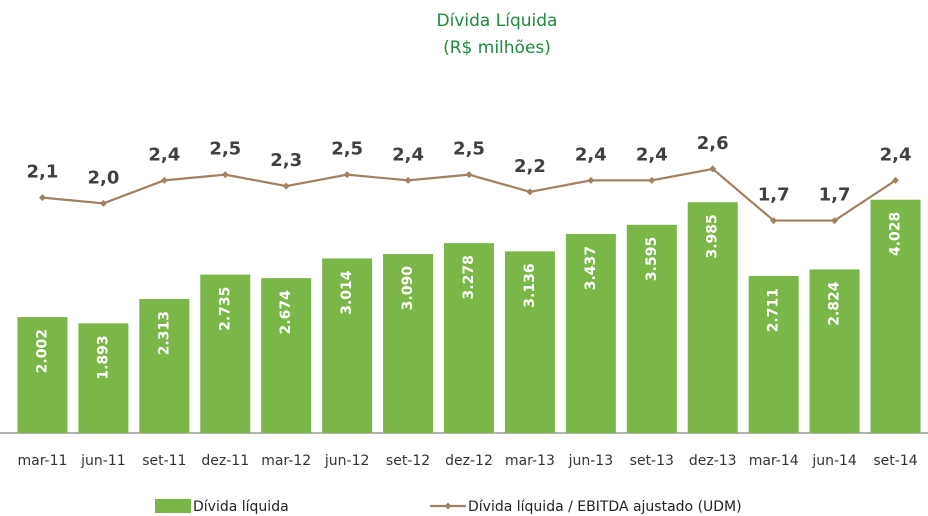  What do you see at coordinates (408, 461) in the screenshot?
I see `x-tick-label: set-12` at bounding box center [408, 461].